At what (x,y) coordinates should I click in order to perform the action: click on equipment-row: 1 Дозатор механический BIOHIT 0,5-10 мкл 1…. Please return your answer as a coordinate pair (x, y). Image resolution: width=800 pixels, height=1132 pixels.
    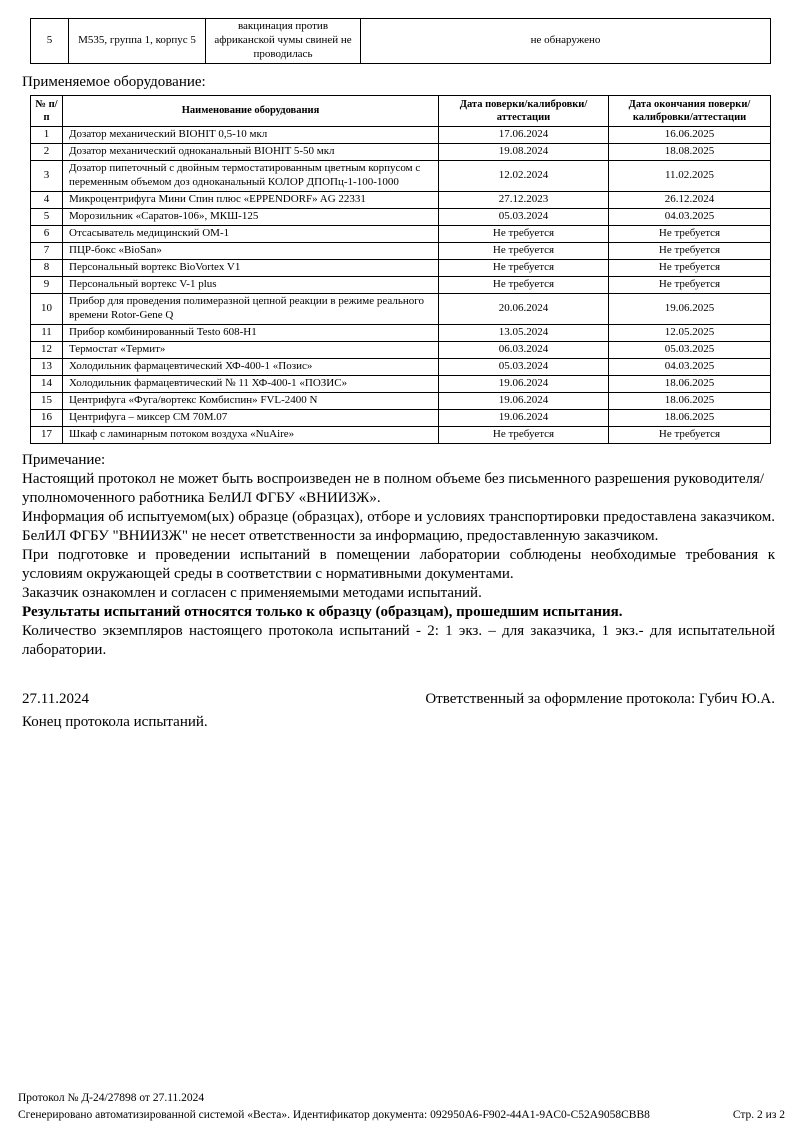
    Looking at the image, I should click on (400, 135).